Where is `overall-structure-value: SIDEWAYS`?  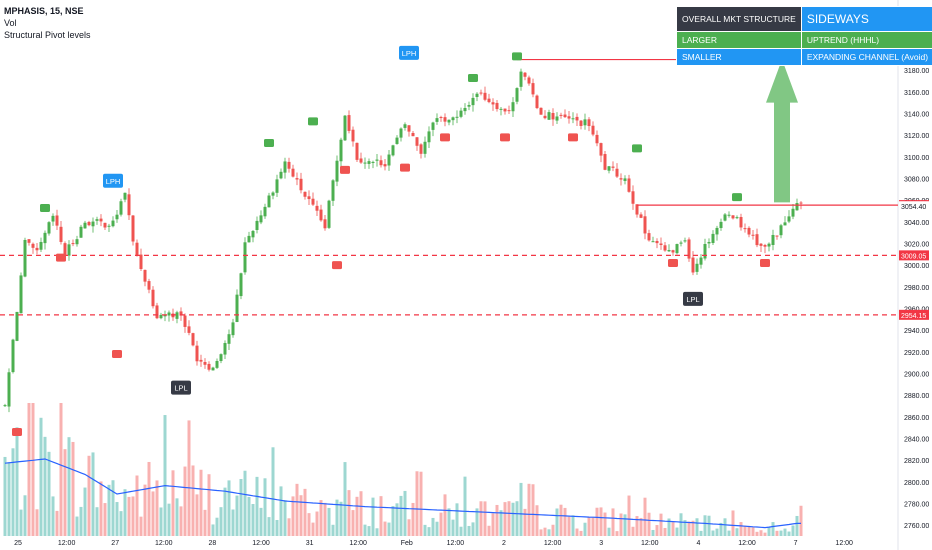 overall-structure-value: SIDEWAYS is located at coordinates (866, 19).